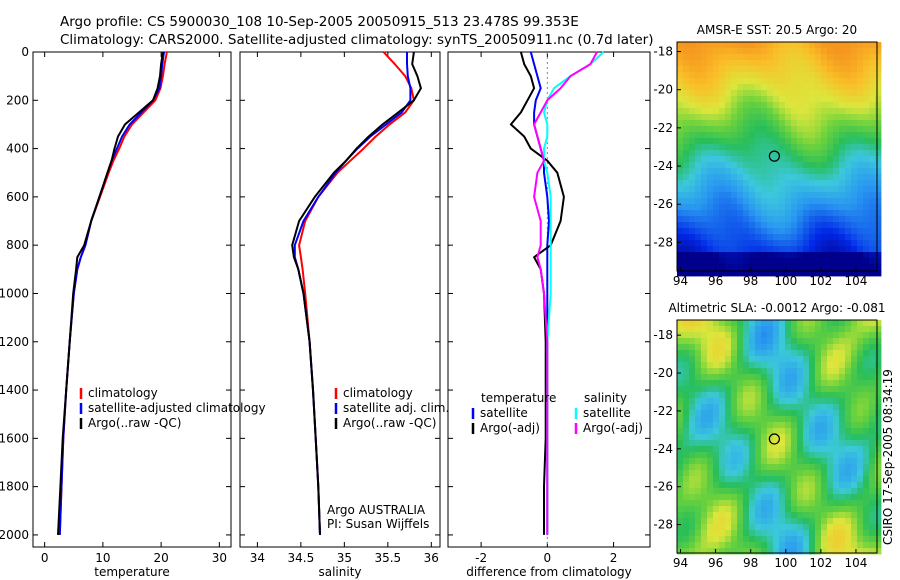 The image size is (900, 580). What do you see at coordinates (607, 413) in the screenshot?
I see `legend-label: satellite` at bounding box center [607, 413].